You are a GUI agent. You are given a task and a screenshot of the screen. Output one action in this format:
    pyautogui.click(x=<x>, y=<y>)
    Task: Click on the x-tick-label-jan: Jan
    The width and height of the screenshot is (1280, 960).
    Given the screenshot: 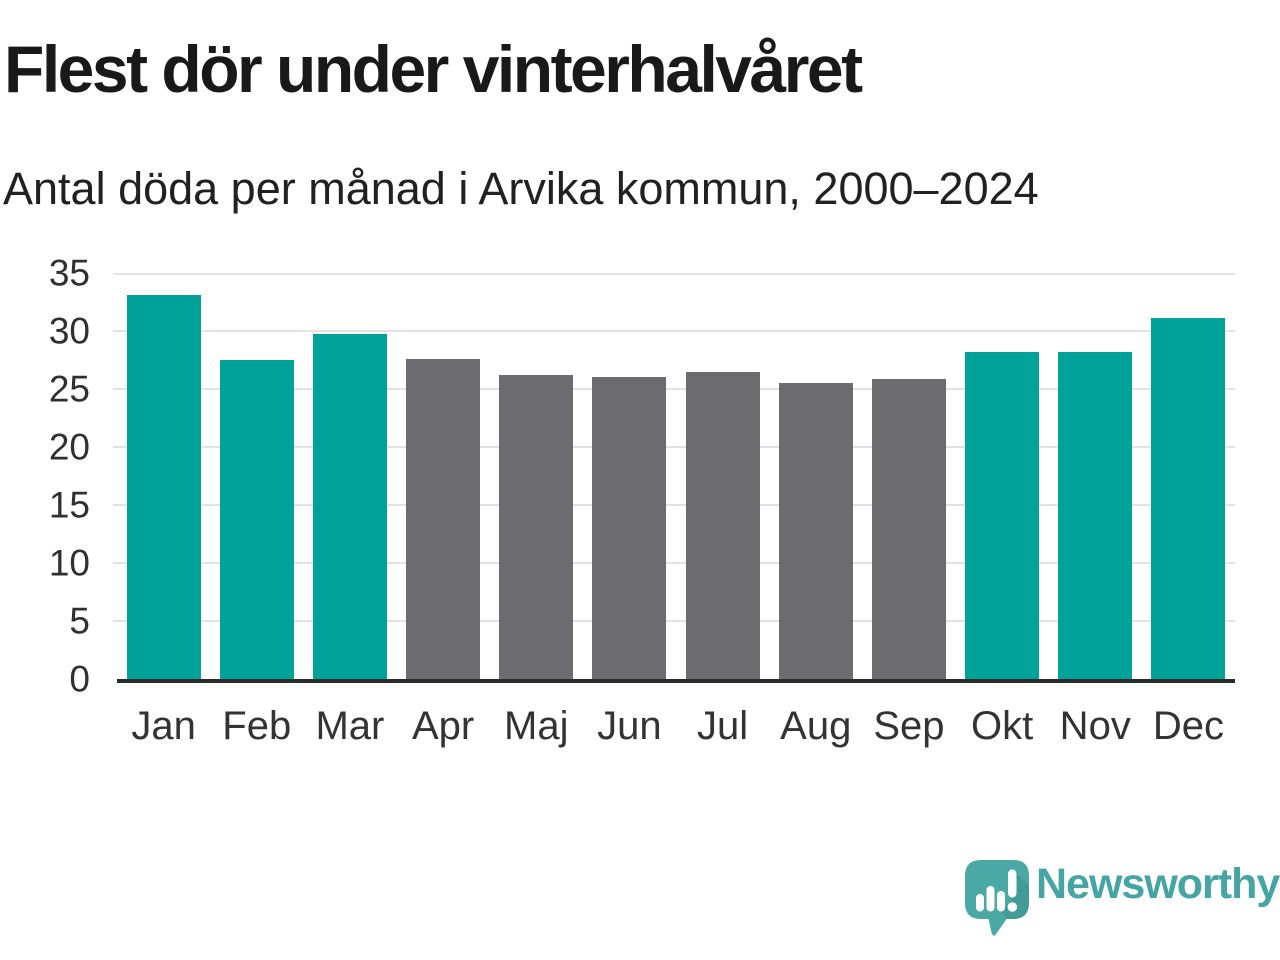 What is the action you would take?
    pyautogui.click(x=163, y=726)
    